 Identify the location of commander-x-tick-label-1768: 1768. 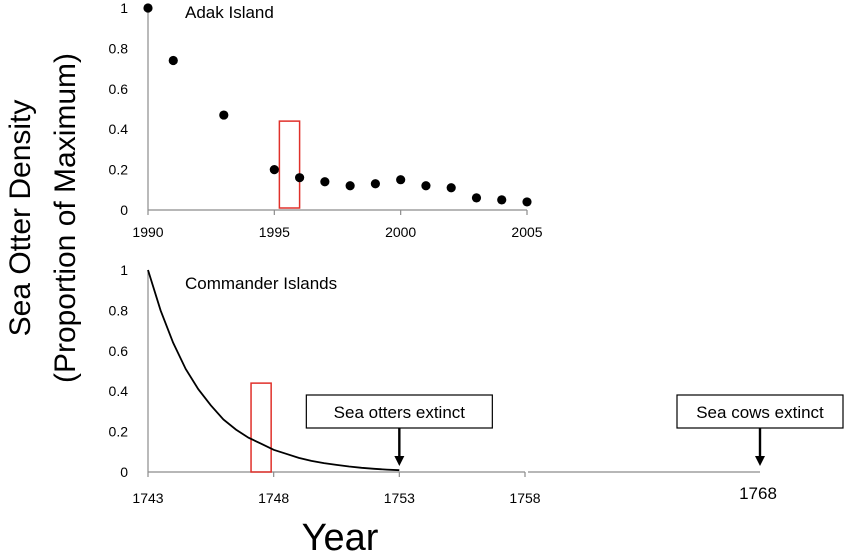
(758, 493).